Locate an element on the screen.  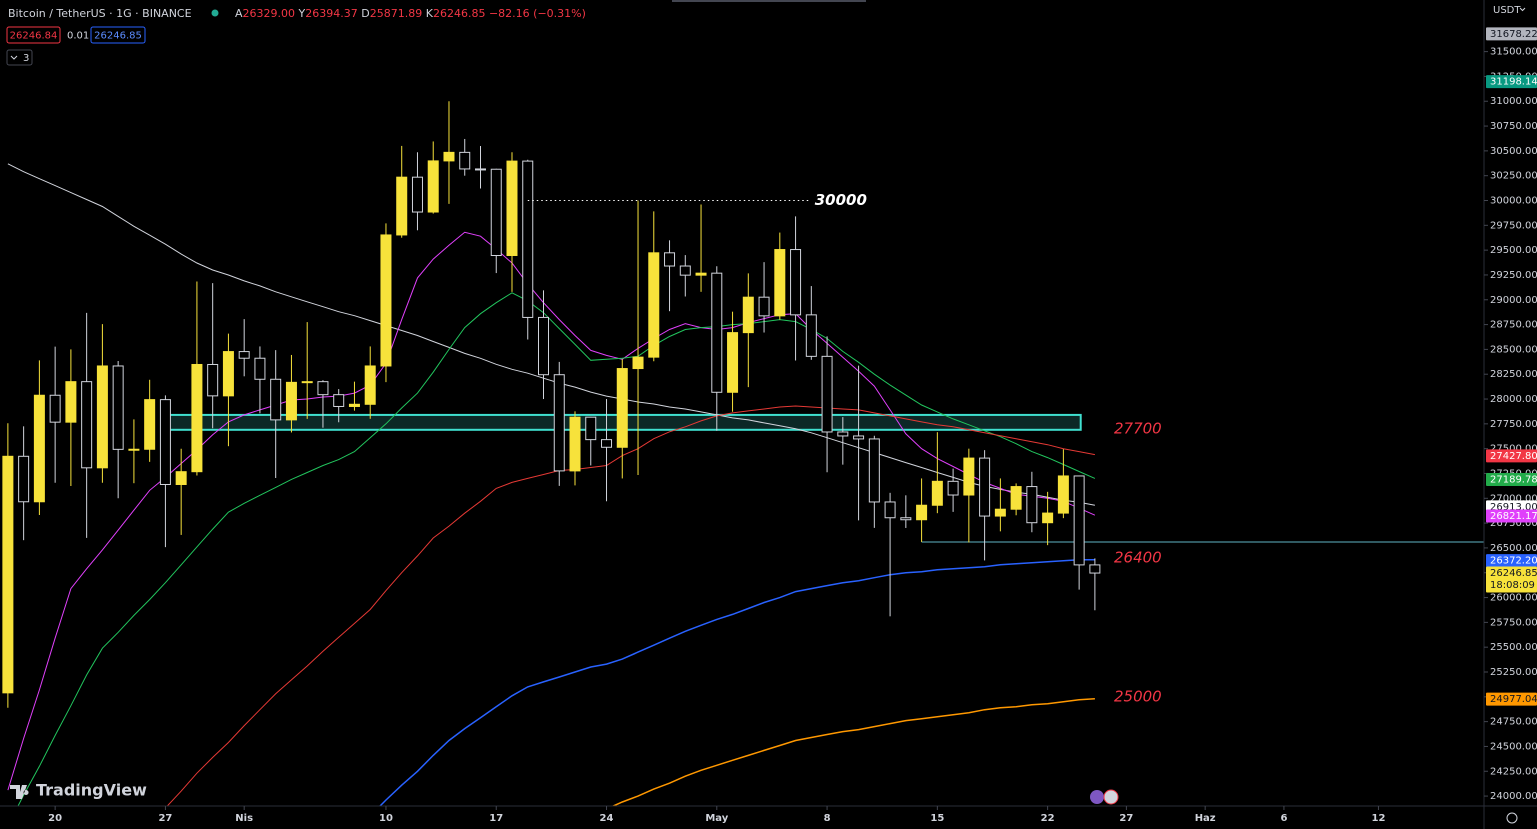
x-tick-label: 10 is located at coordinates (386, 818).